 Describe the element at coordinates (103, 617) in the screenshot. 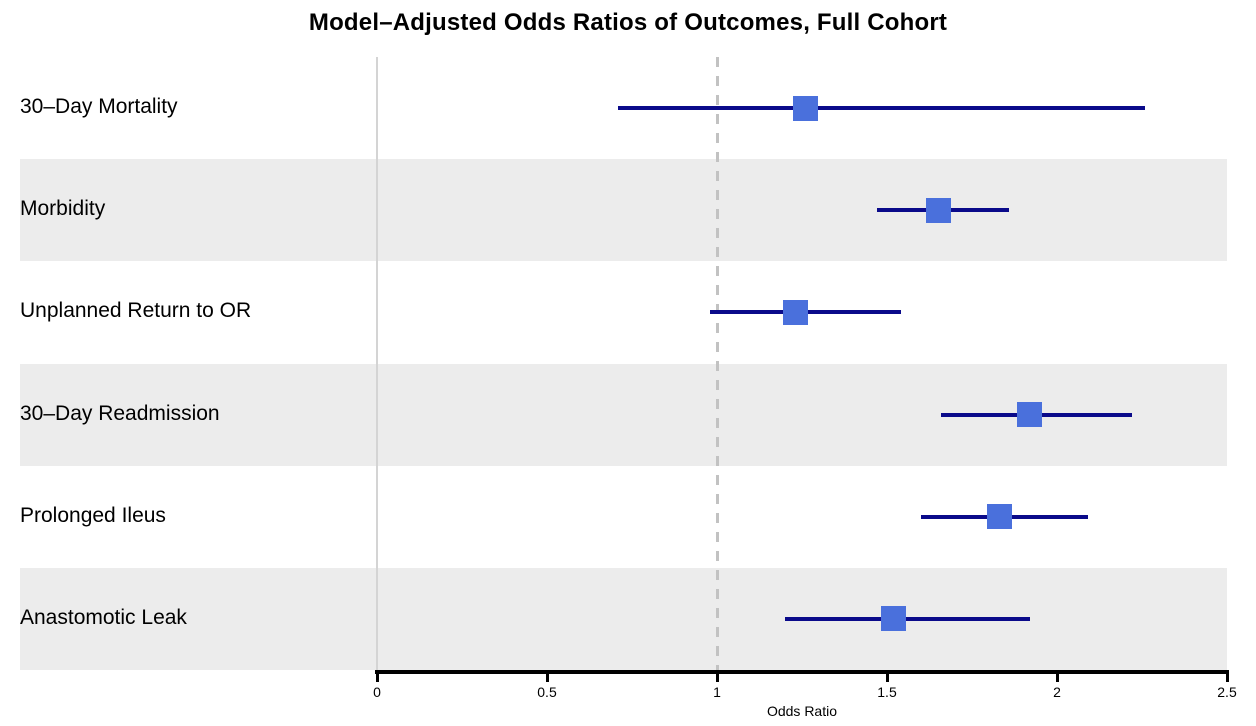

I see `row-label: Anastomotic Leak` at that location.